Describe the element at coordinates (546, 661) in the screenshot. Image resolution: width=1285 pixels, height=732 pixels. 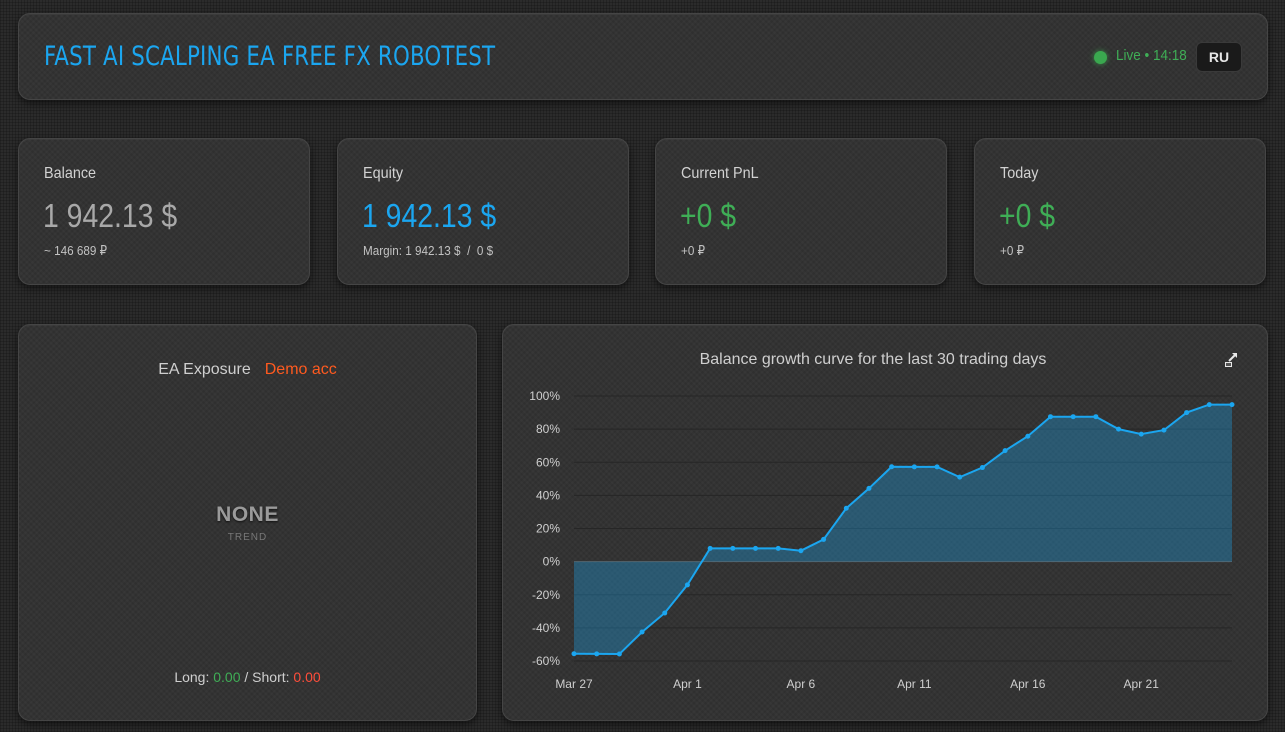
I see `y-tick-label: -60%` at that location.